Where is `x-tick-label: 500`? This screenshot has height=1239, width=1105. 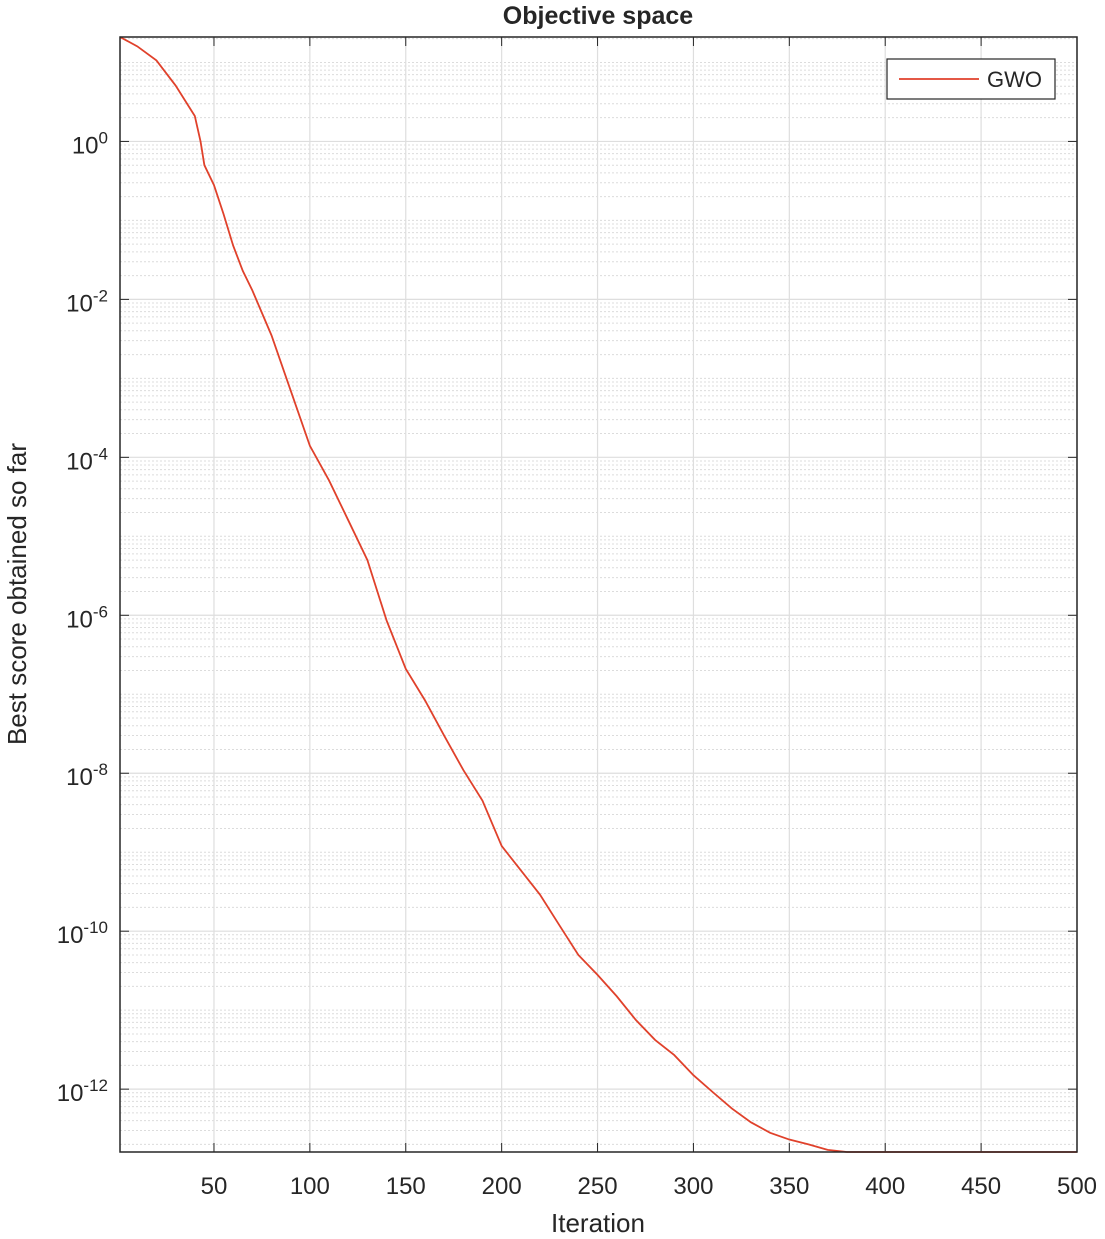
x-tick-label: 500 is located at coordinates (1077, 1186).